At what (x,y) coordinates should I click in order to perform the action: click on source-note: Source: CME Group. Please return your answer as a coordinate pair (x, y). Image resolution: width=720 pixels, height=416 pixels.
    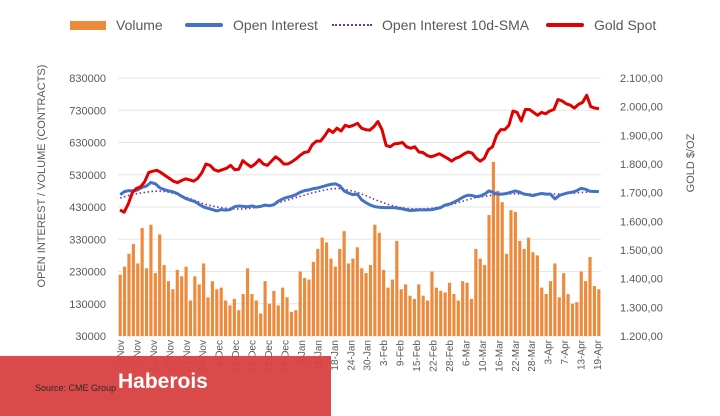
    Looking at the image, I should click on (76, 388).